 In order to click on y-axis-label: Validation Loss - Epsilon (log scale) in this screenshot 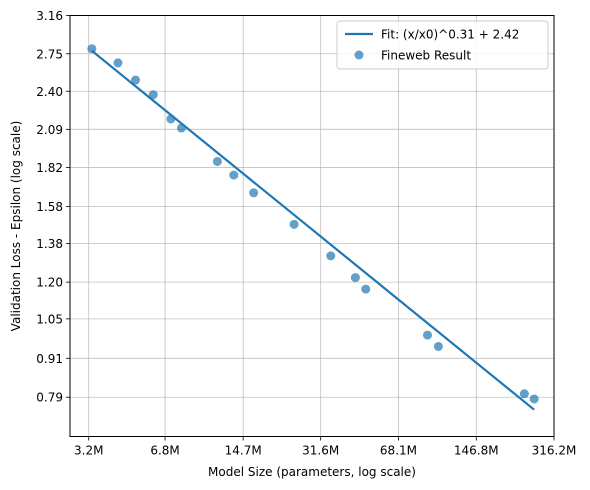, I will do `click(16, 226)`.